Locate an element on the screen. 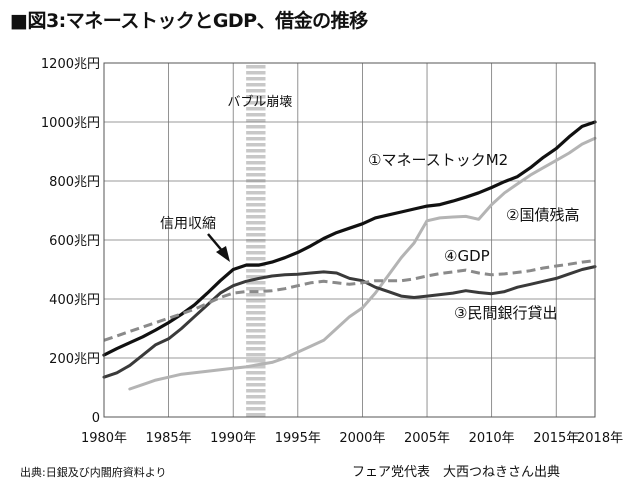 This screenshot has height=490, width=640. x-tick-label: 1990年 is located at coordinates (233, 438).